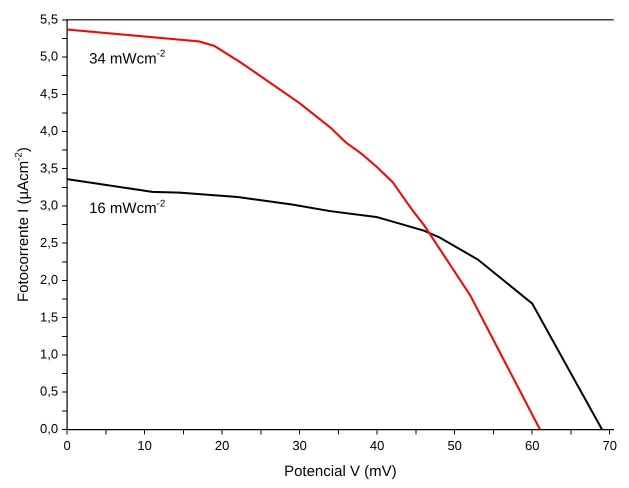  I want to click on y-tick-label: 1,5, so click(49, 316).